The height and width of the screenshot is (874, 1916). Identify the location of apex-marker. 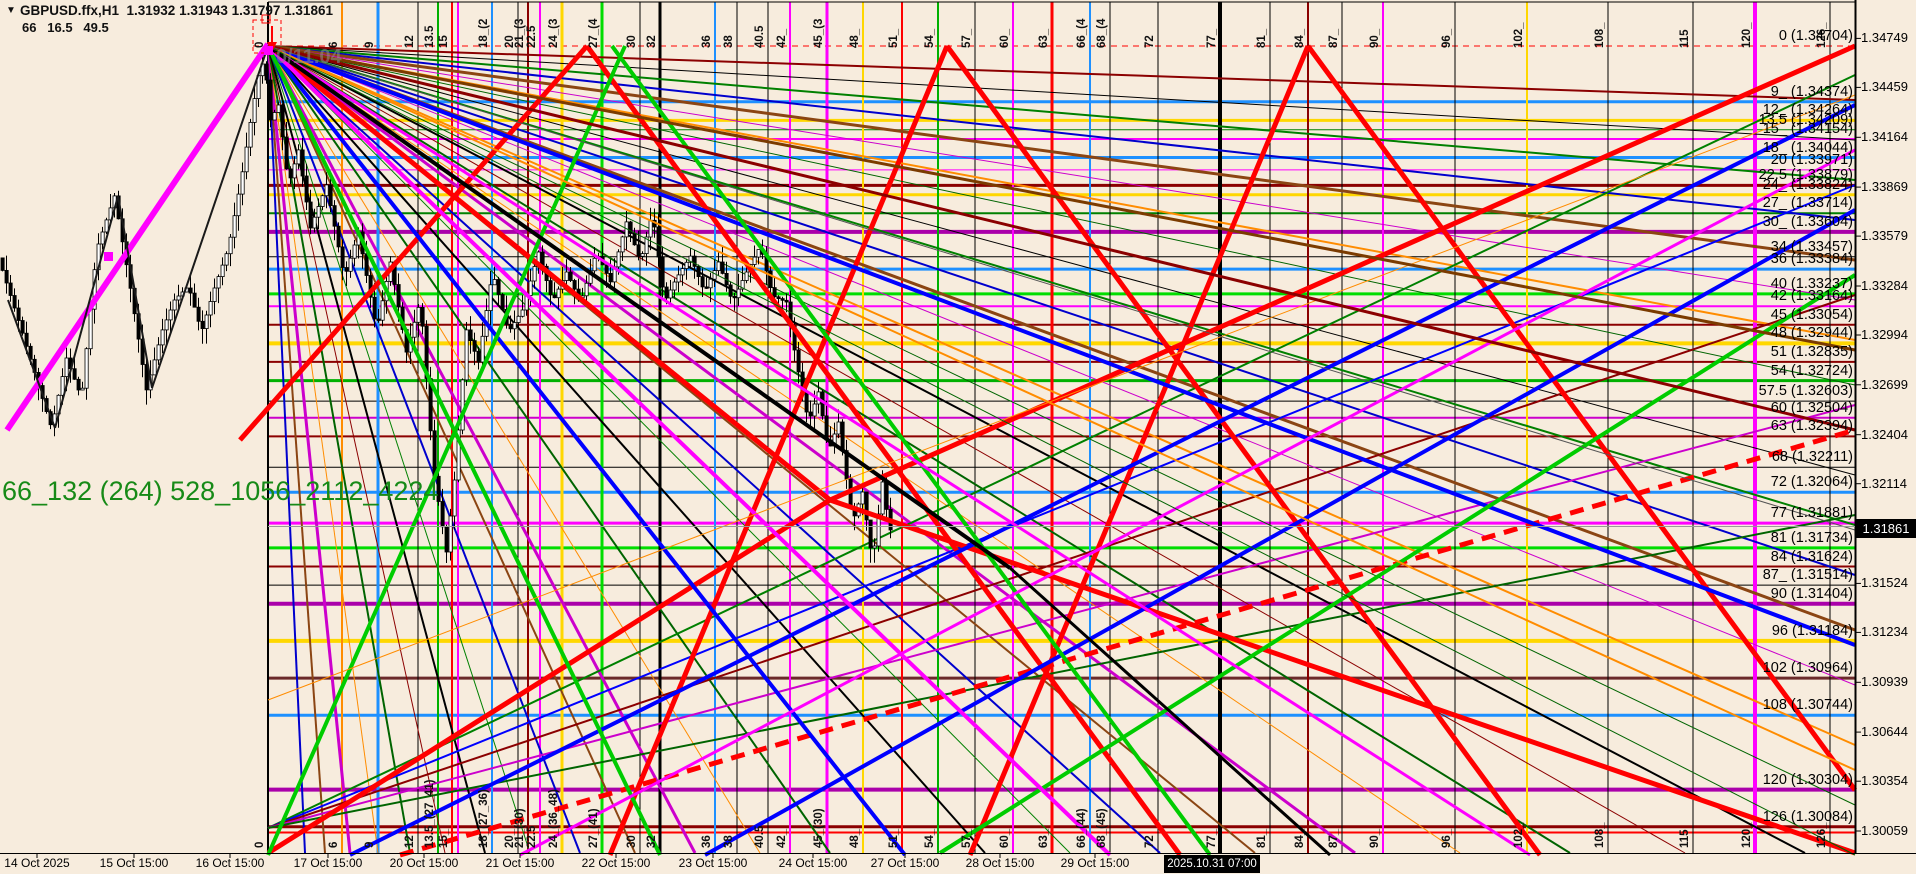
(268, 50).